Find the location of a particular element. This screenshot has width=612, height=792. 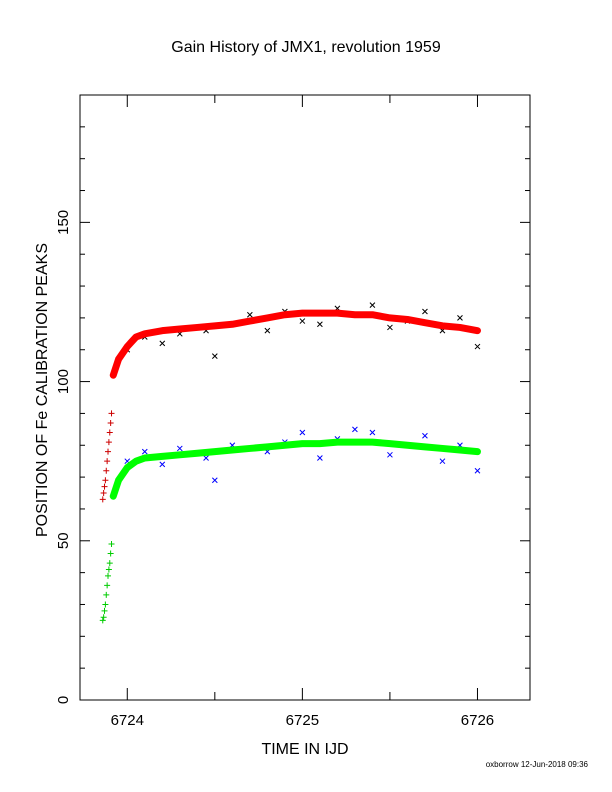

y-tick-label: 50 is located at coordinates (63, 540).